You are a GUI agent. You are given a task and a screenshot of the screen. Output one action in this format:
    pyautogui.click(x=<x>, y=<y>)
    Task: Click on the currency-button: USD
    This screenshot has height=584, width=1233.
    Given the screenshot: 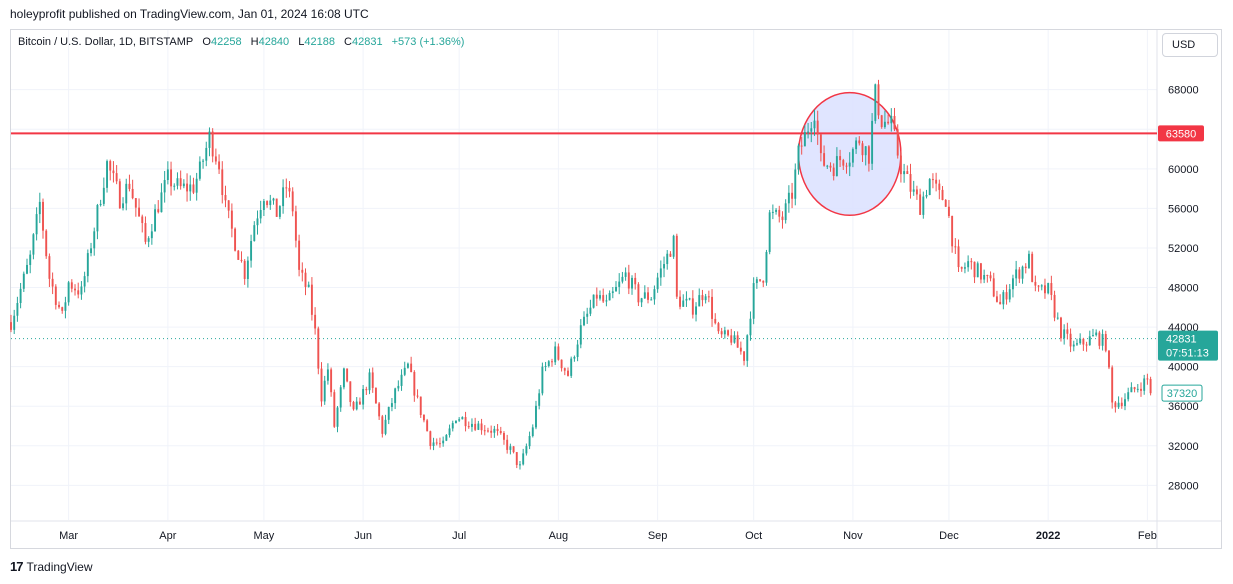 What is the action you would take?
    pyautogui.click(x=1190, y=45)
    